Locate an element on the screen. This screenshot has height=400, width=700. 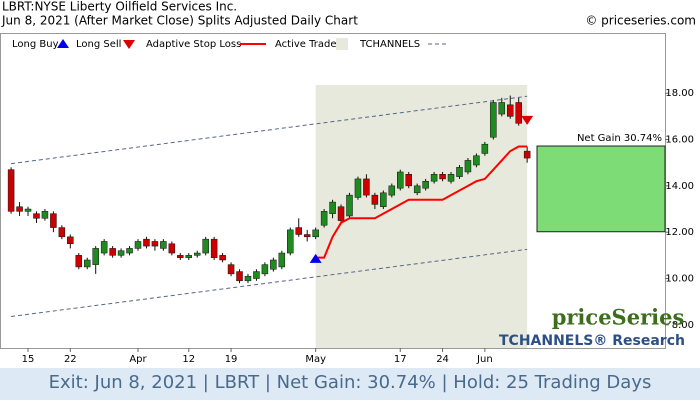
legend-label: Adaptive Stop Loss is located at coordinates (193, 44).